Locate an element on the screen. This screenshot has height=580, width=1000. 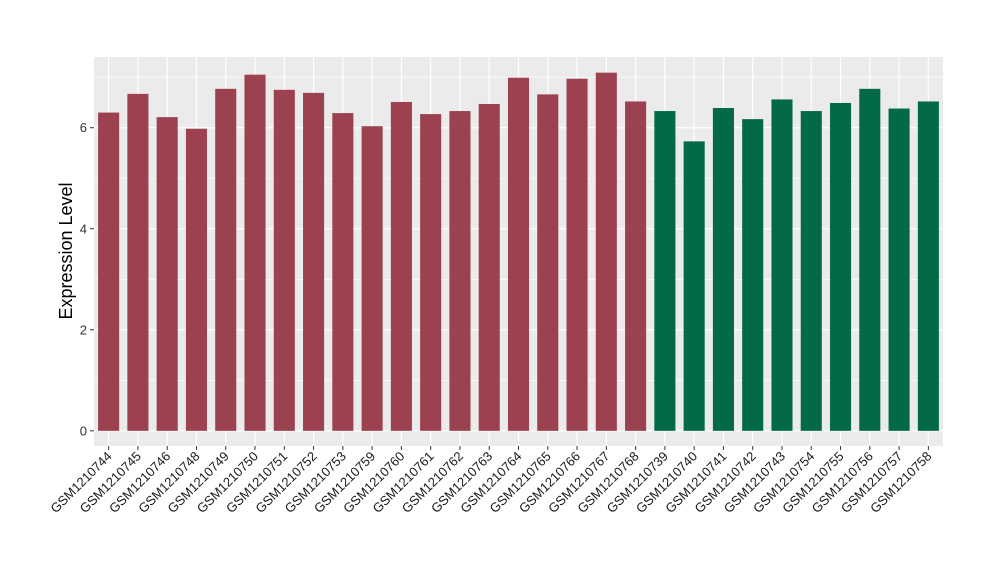
bar-GSM1210754 is located at coordinates (811, 271).